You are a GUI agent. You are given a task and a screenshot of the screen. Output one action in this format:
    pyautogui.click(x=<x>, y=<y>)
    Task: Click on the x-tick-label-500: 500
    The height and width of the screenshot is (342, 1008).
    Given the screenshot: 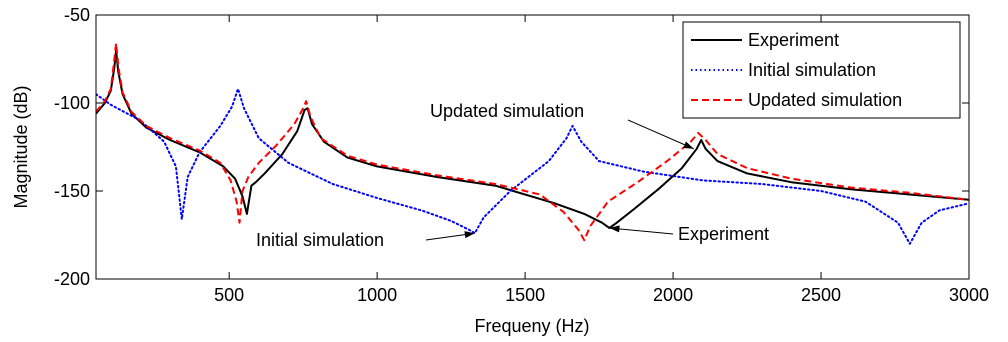 What is the action you would take?
    pyautogui.click(x=229, y=295)
    